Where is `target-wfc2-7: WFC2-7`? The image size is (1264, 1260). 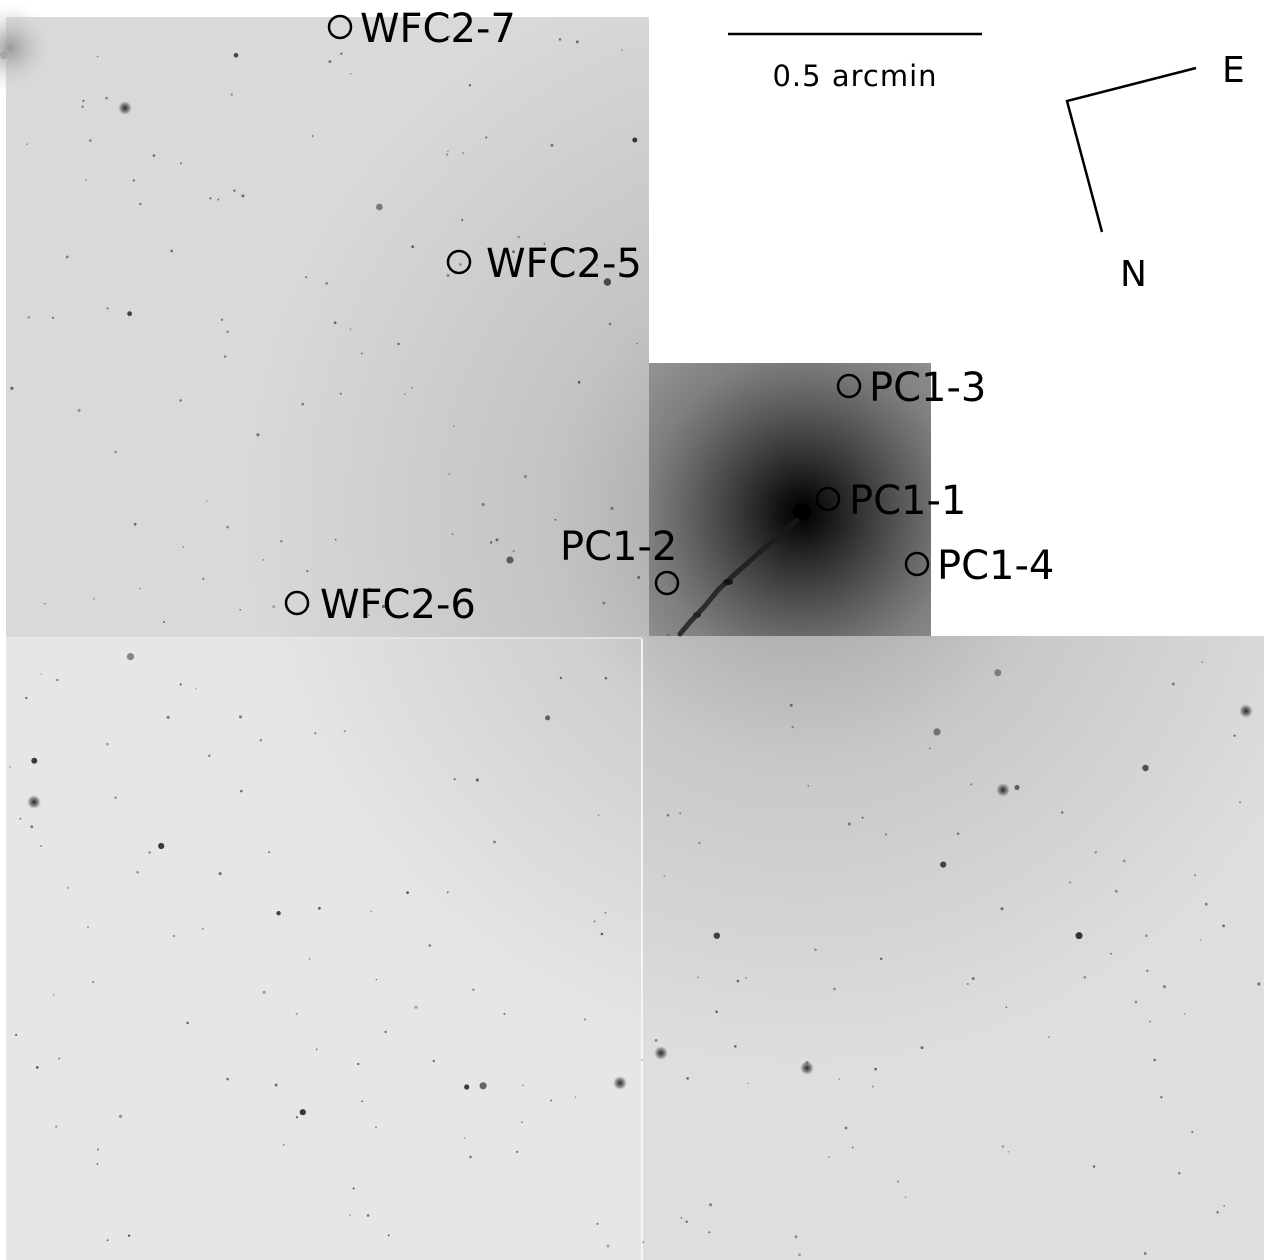
target-wfc2-7: WFC2-7 is located at coordinates (421, 29).